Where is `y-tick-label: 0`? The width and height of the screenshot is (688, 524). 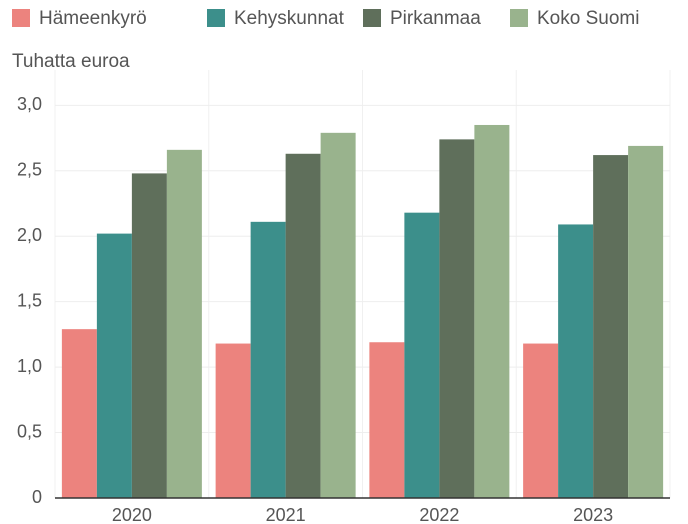
y-tick-label: 0 is located at coordinates (37, 497).